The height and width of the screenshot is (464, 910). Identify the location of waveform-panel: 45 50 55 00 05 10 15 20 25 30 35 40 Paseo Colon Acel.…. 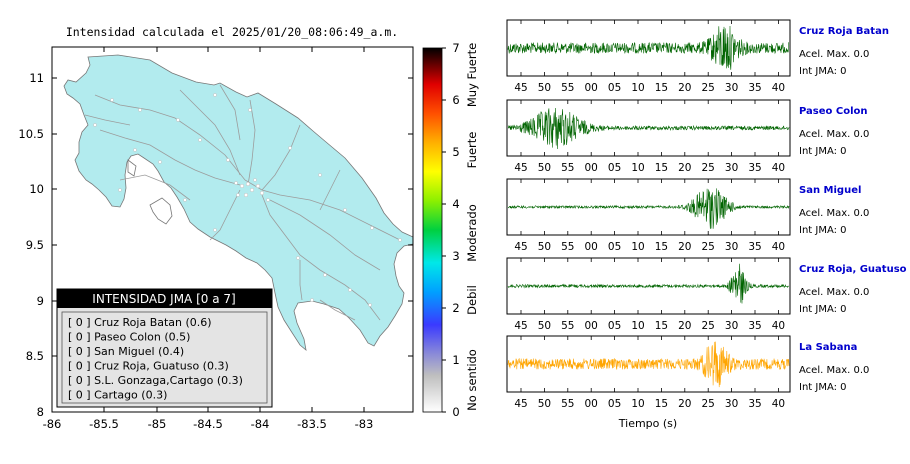
(687, 136).